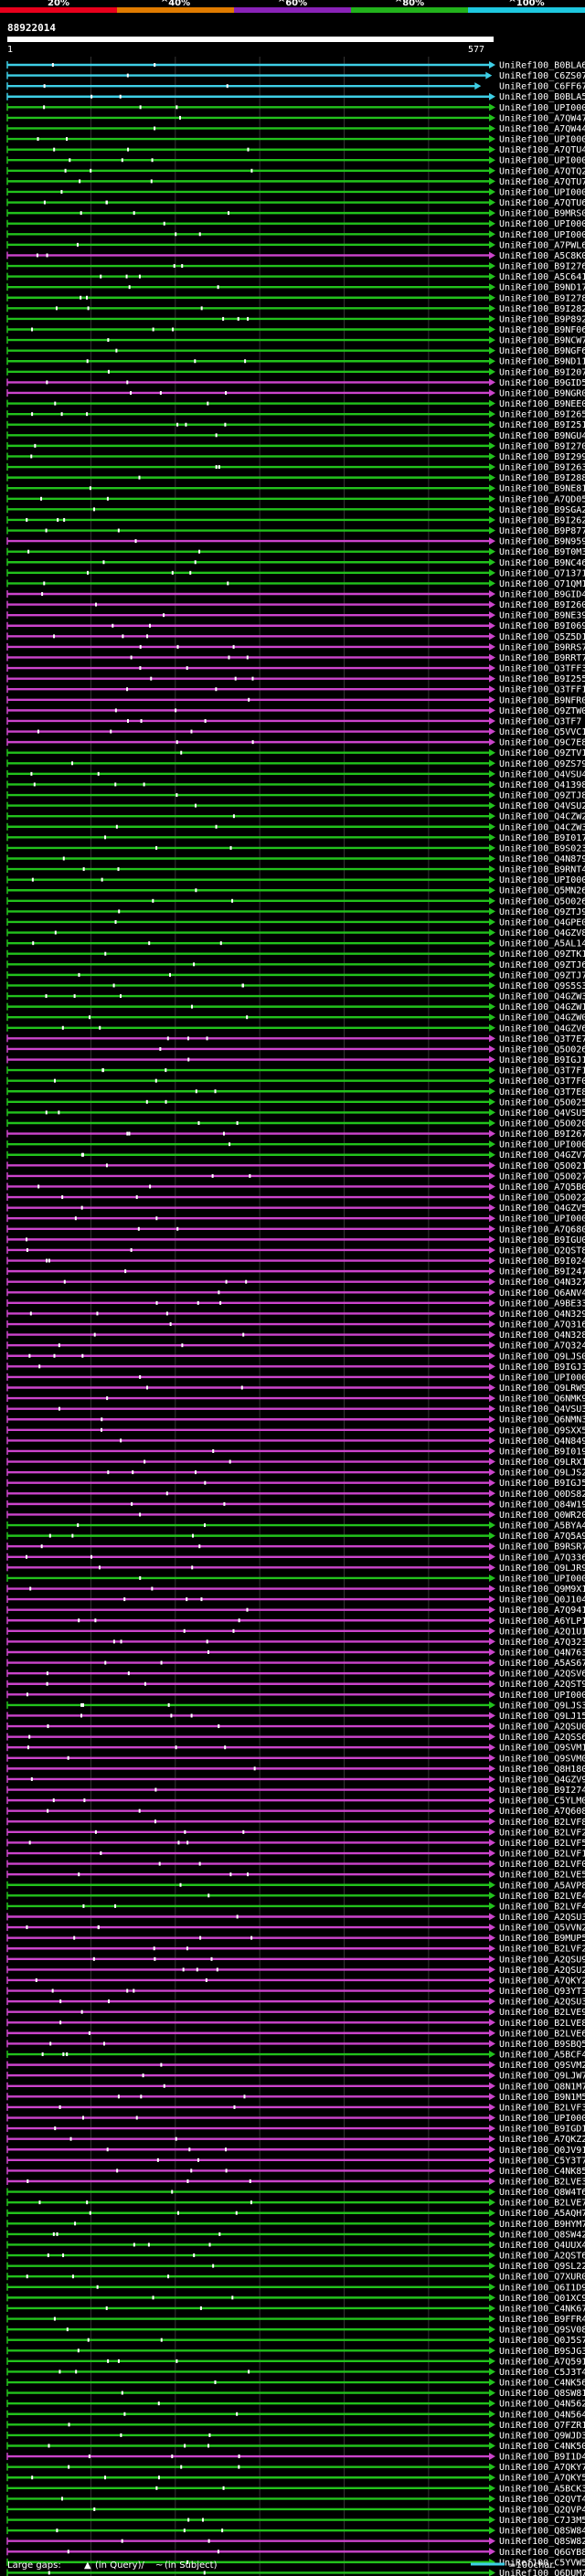  I want to click on hit-label: UniRef100_A5BYA4, so click(542, 1526).